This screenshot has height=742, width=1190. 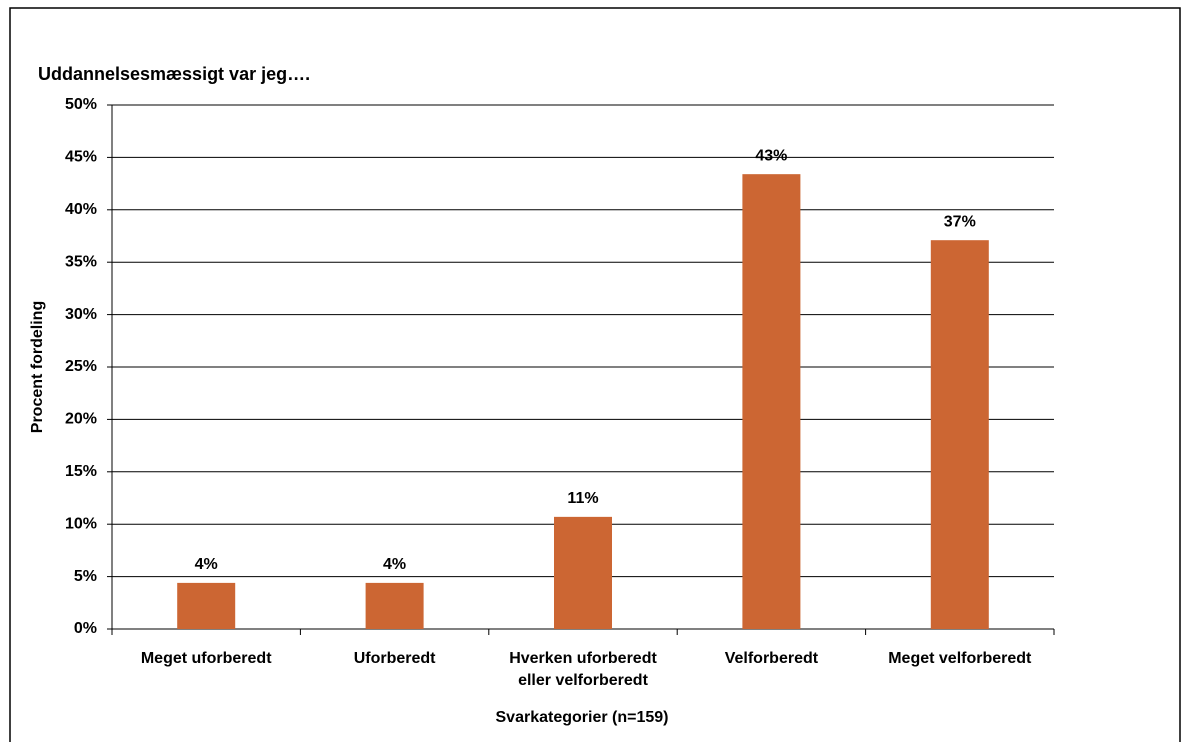 What do you see at coordinates (81, 471) in the screenshot?
I see `y-tick-label: 15%` at bounding box center [81, 471].